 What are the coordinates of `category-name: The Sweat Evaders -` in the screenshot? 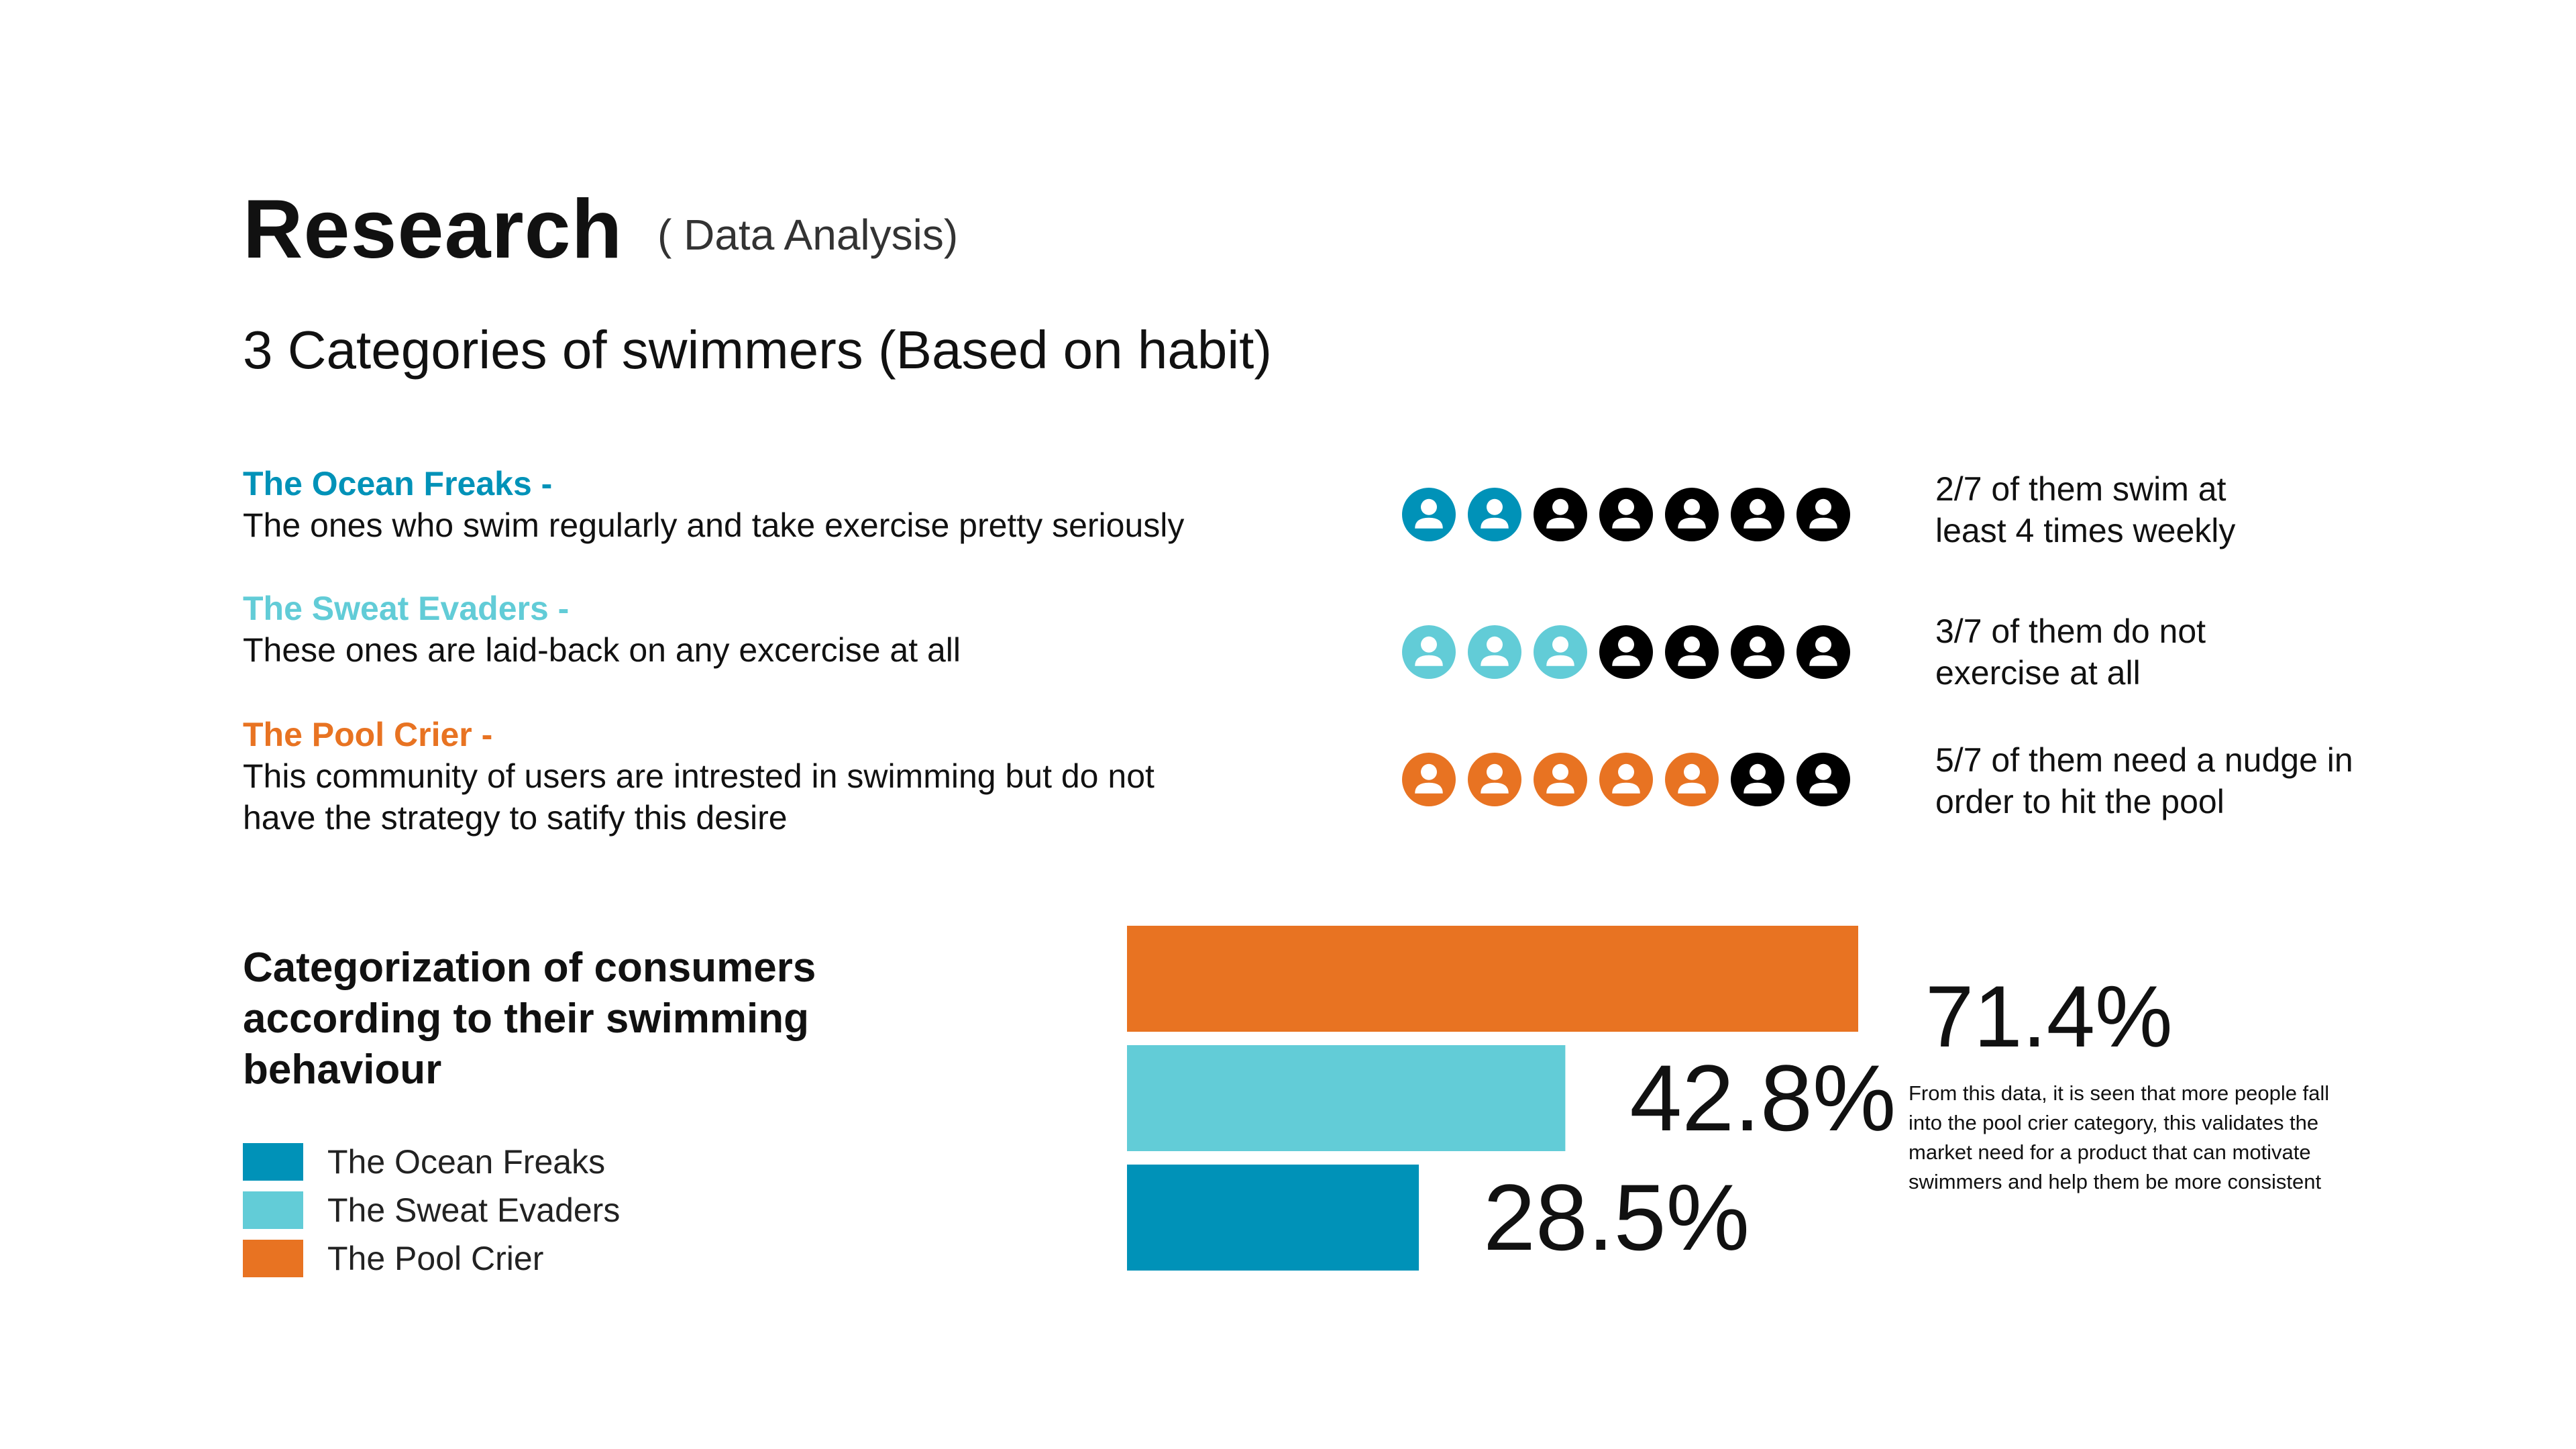 It's located at (406, 608).